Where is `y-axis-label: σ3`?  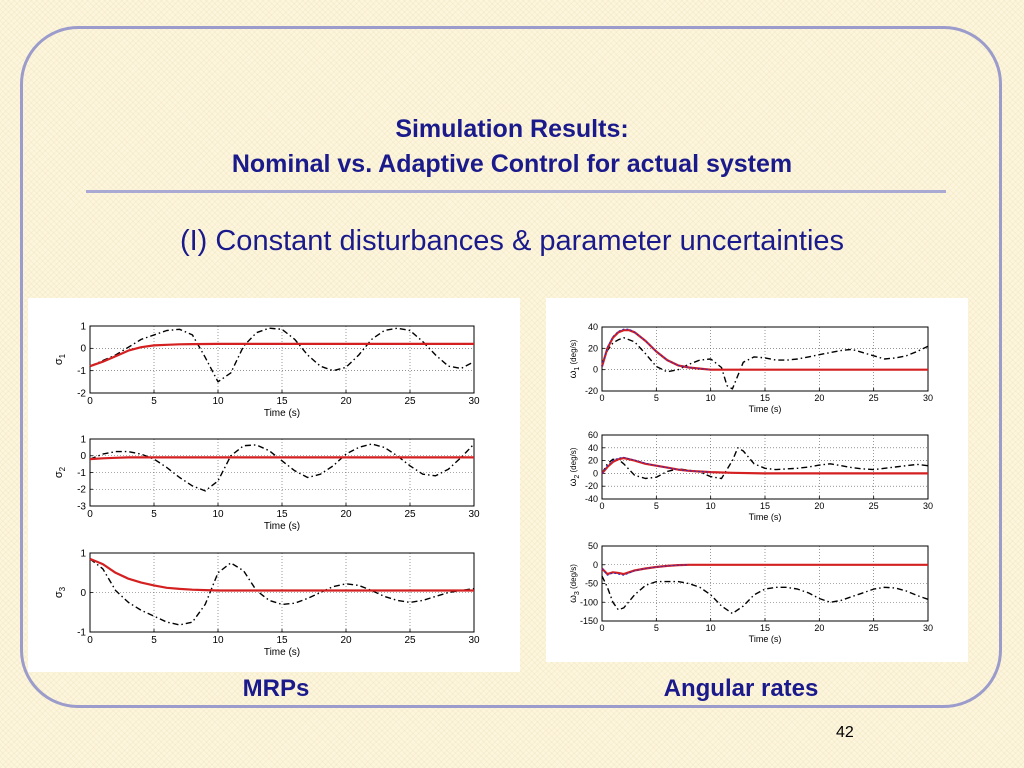 y-axis-label: σ3 is located at coordinates (60, 592).